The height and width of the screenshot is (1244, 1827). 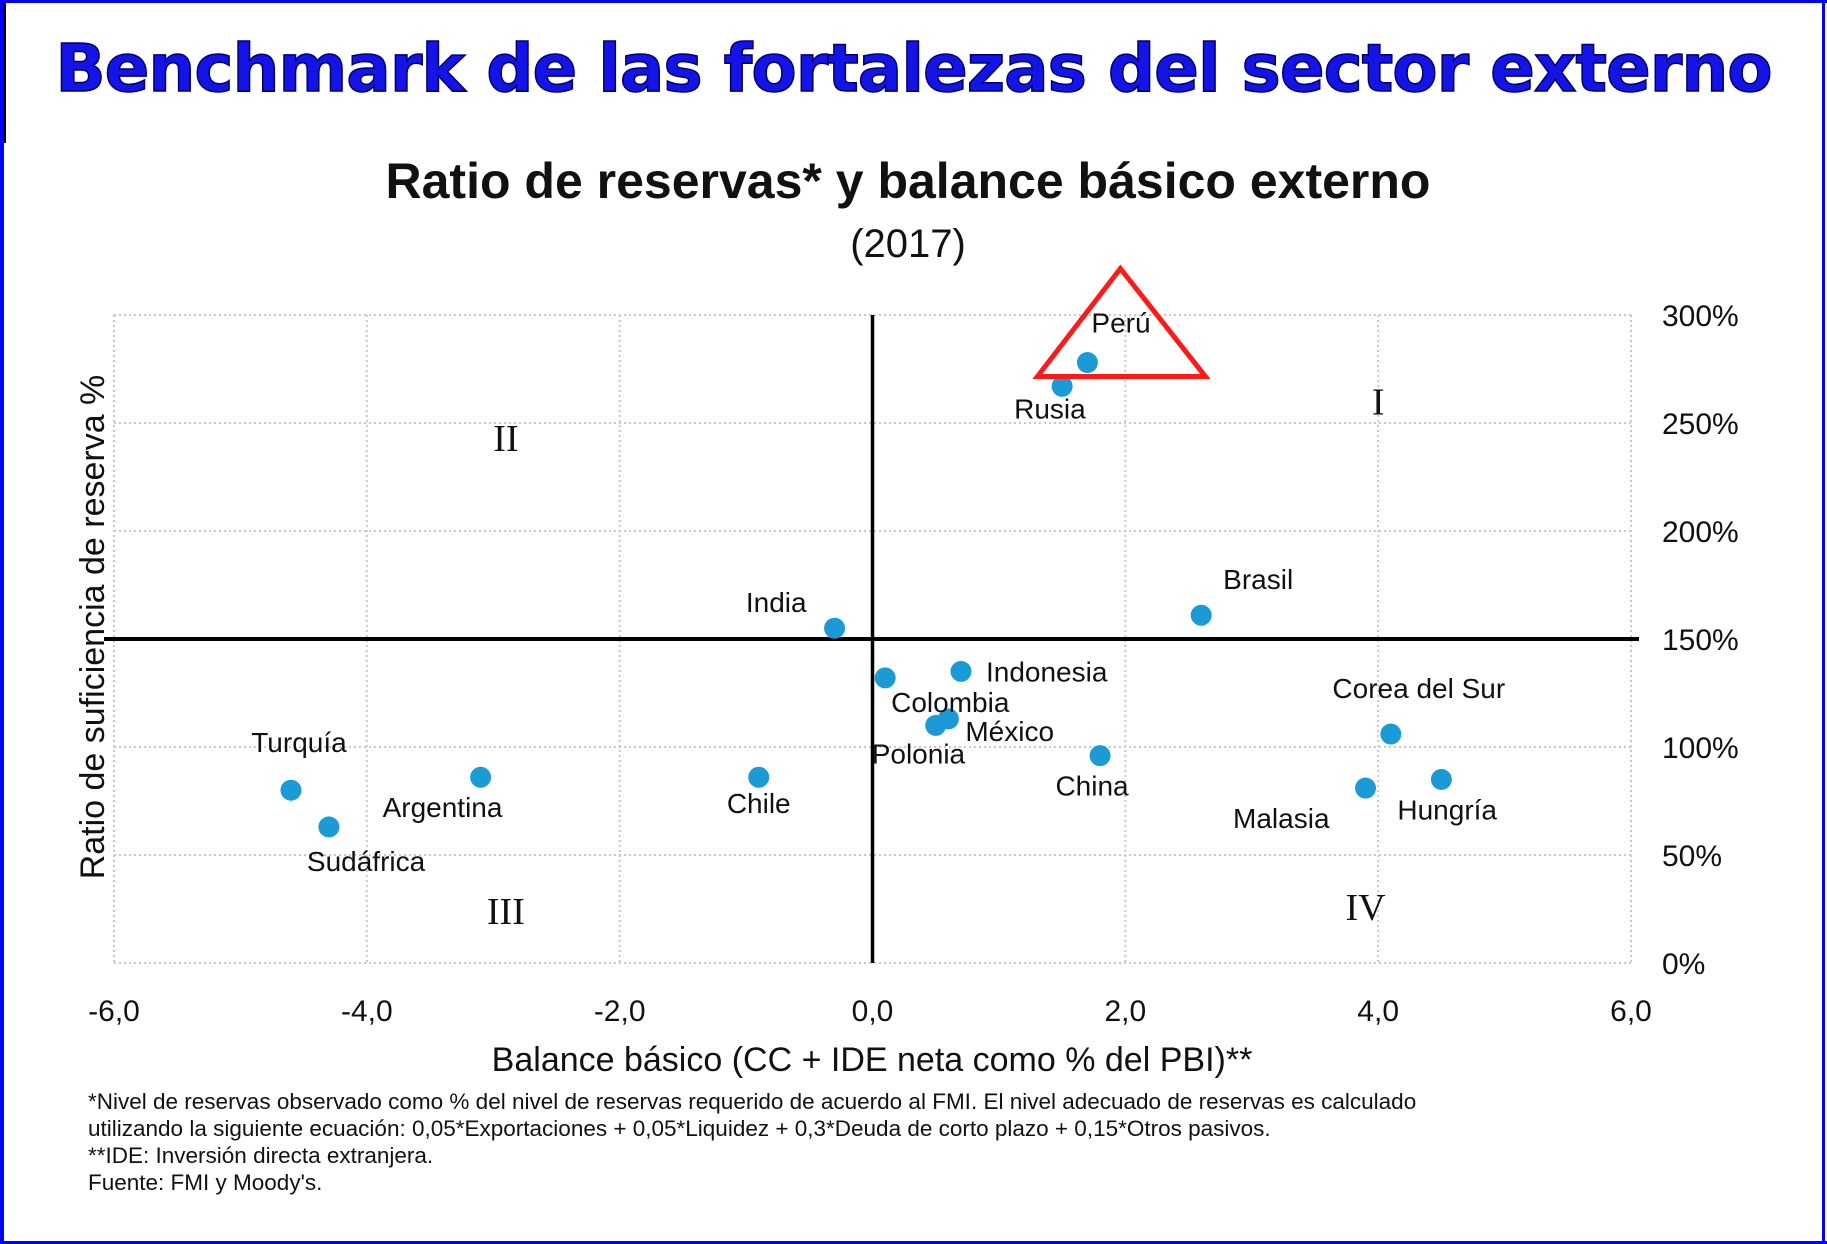 What do you see at coordinates (1631, 1011) in the screenshot?
I see `x-tick-label: 6,0` at bounding box center [1631, 1011].